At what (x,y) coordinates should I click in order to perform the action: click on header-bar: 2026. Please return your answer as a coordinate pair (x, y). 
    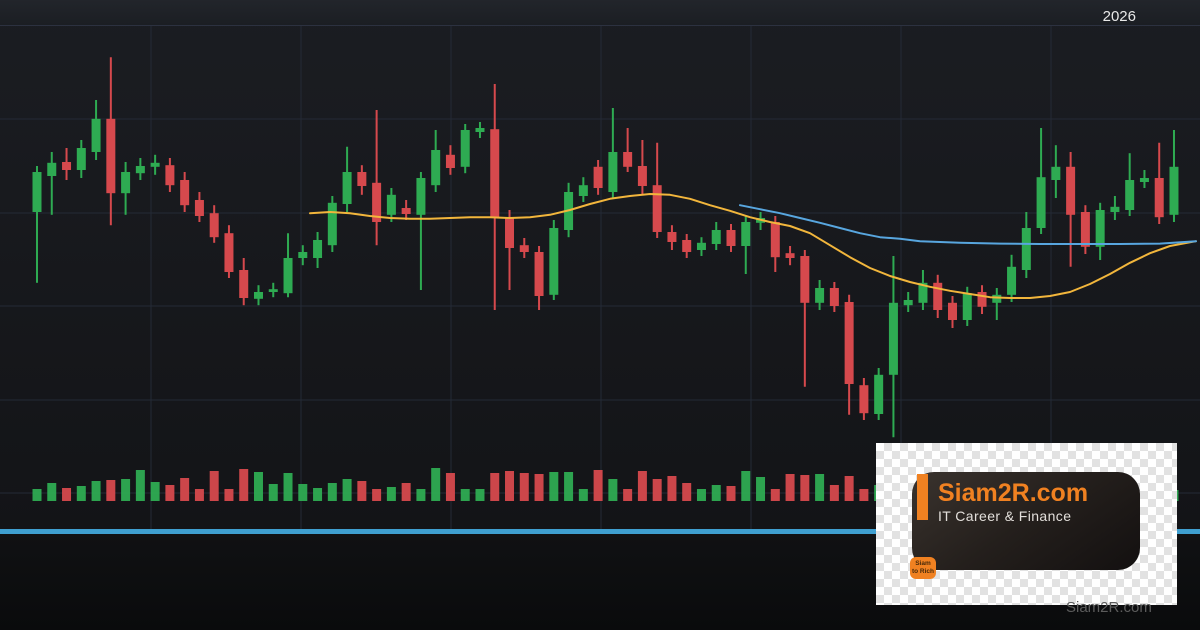
    Looking at the image, I should click on (600, 13).